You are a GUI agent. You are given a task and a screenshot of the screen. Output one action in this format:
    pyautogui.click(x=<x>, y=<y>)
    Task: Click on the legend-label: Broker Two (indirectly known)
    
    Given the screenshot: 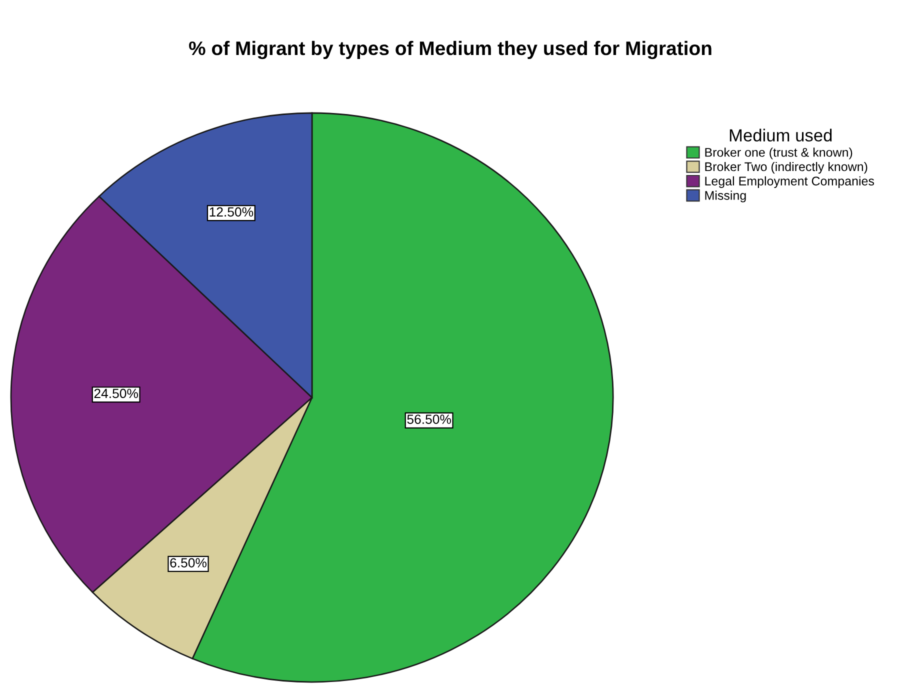 What is the action you would take?
    pyautogui.click(x=786, y=168)
    